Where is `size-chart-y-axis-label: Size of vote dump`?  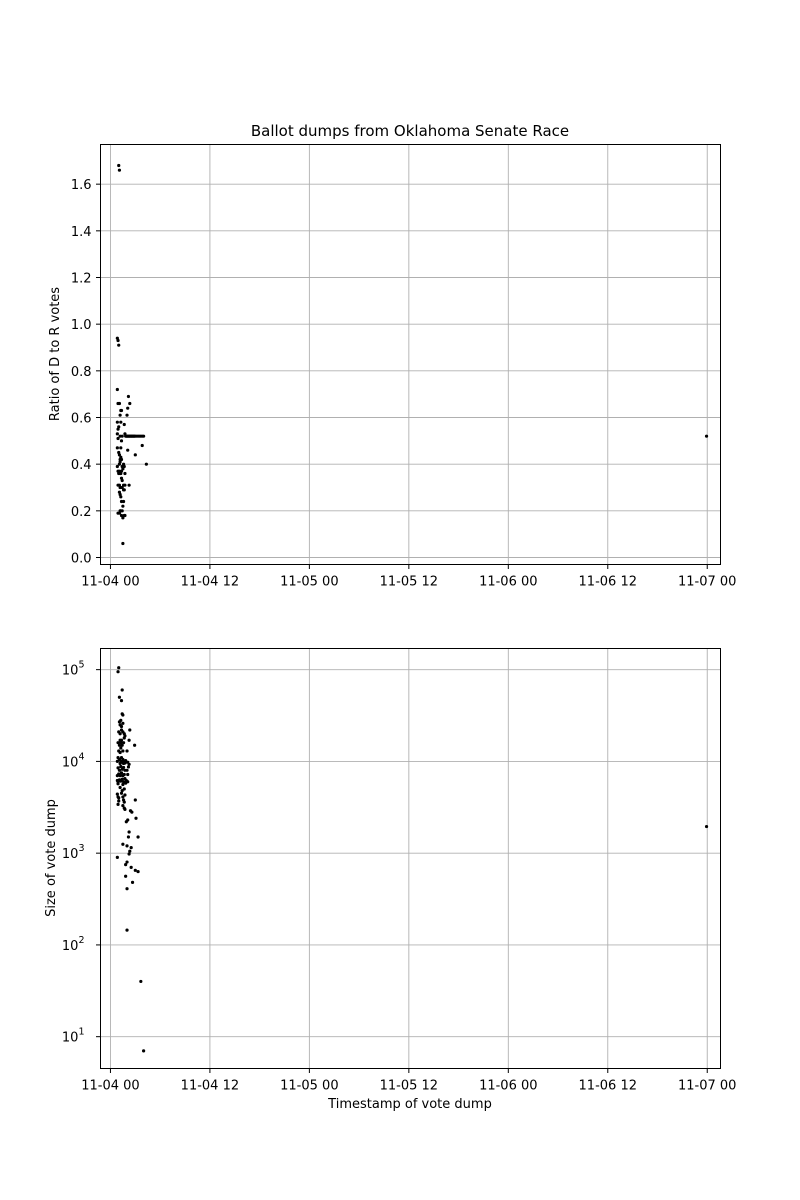 size-chart-y-axis-label: Size of vote dump is located at coordinates (51, 858).